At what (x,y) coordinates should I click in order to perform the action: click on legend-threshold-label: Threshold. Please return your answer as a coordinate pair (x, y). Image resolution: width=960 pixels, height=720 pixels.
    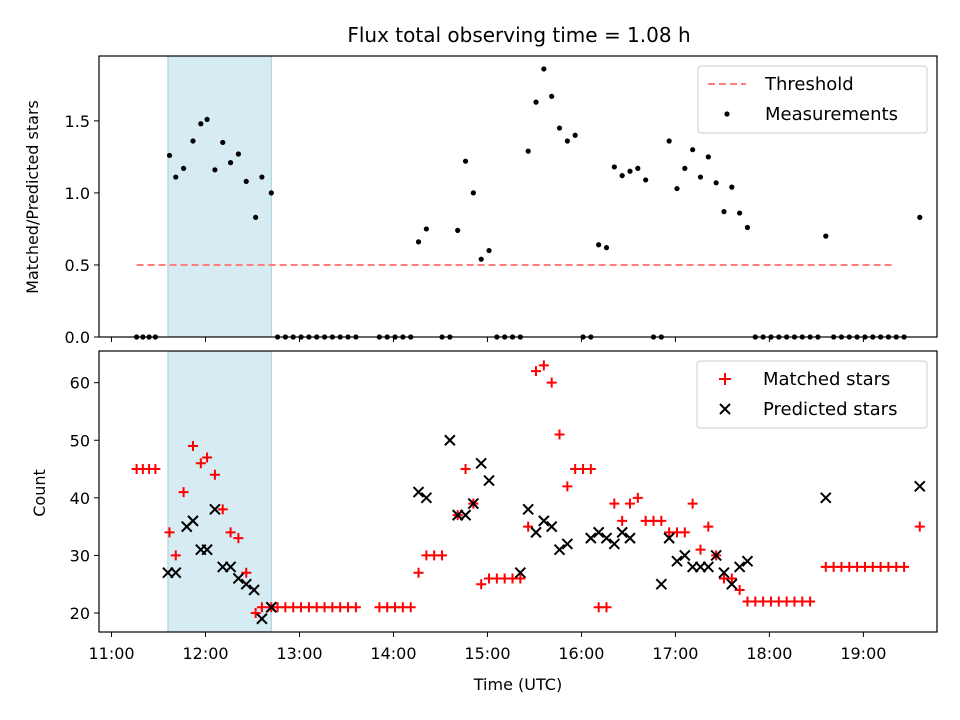
    Looking at the image, I should click on (809, 84).